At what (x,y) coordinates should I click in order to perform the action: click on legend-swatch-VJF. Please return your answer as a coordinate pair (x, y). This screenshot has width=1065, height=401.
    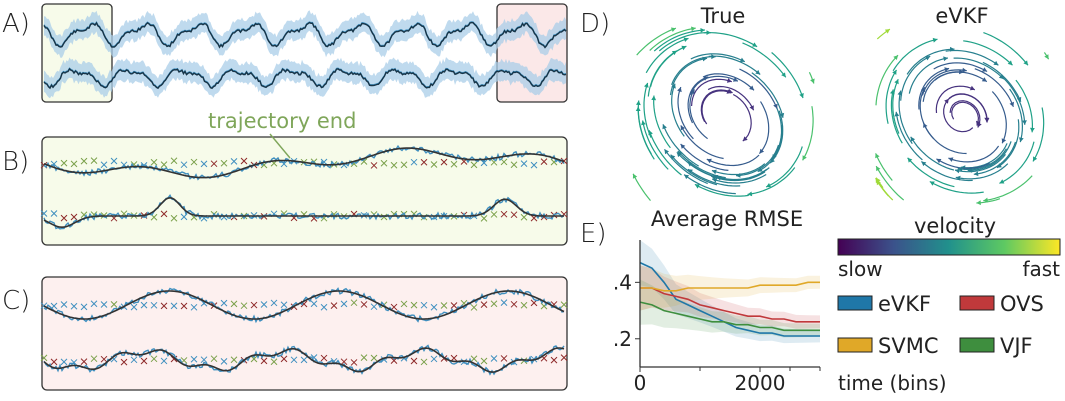
    Looking at the image, I should click on (977, 345).